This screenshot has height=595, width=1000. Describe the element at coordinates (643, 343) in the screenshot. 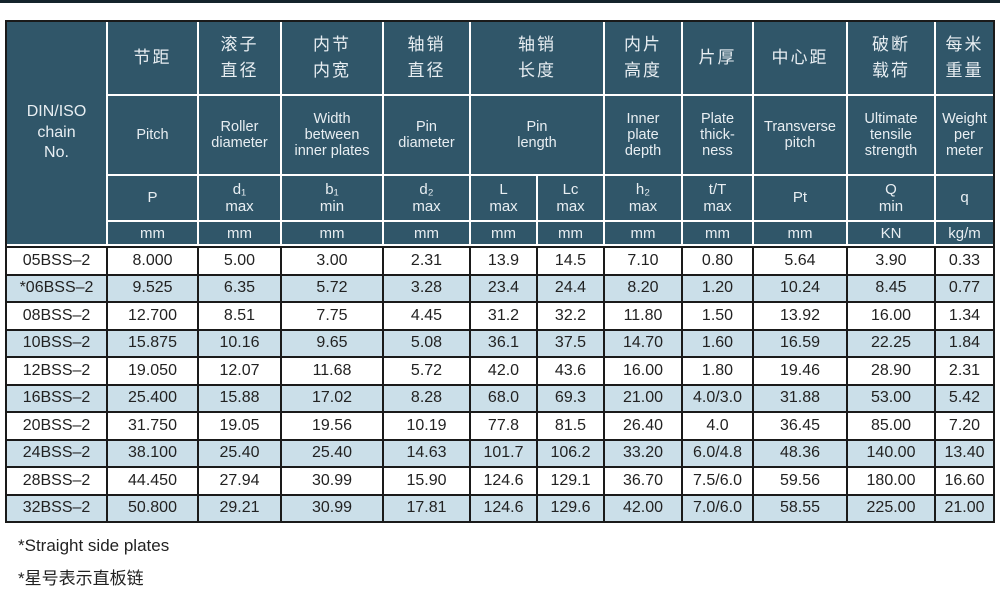

I see `value-cell: 14.70` at that location.